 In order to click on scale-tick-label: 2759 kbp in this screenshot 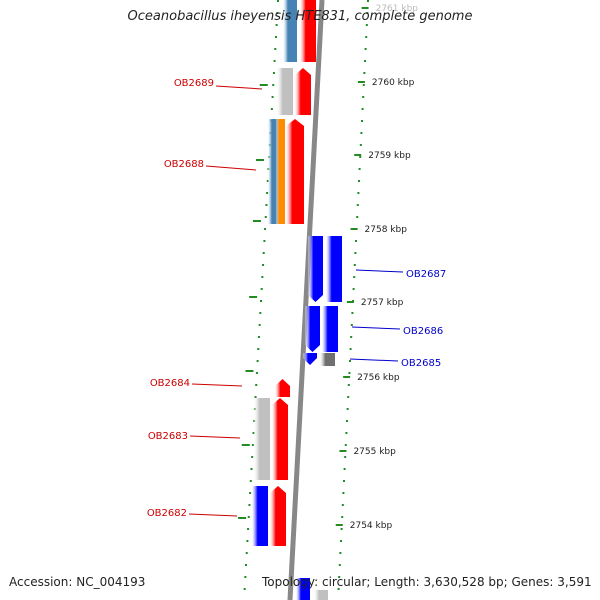, I will do `click(389, 156)`.